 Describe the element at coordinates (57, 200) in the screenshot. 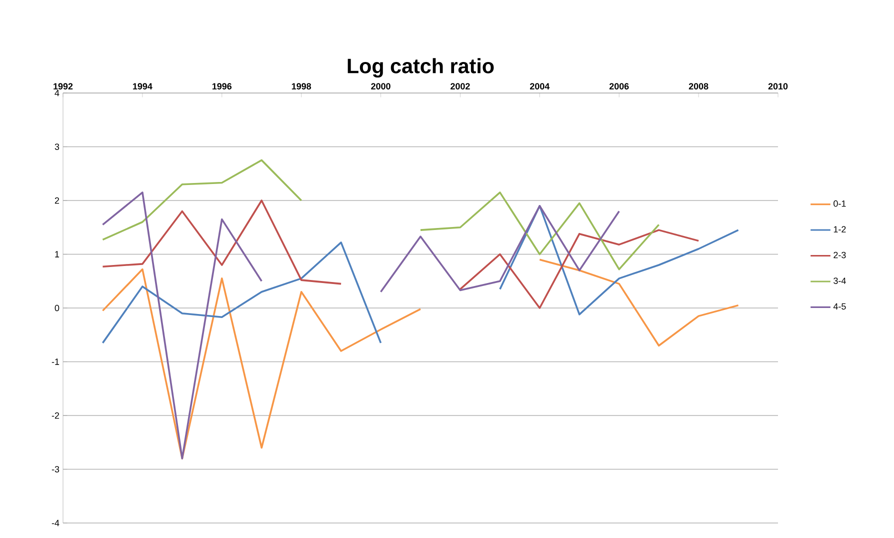

I see `y-tick-label: 2` at that location.